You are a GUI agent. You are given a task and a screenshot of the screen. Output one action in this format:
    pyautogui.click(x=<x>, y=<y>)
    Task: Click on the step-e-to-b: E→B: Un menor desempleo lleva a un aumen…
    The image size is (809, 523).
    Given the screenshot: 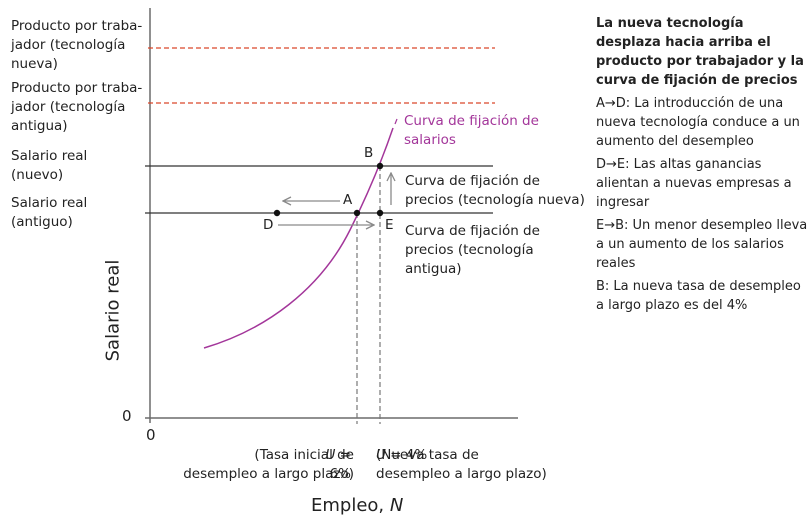 What is the action you would take?
    pyautogui.click(x=702, y=244)
    